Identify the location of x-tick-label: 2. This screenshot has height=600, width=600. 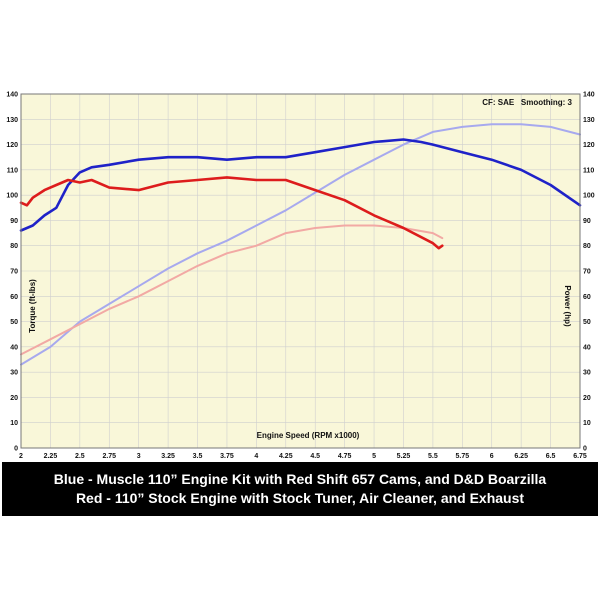
(21, 456).